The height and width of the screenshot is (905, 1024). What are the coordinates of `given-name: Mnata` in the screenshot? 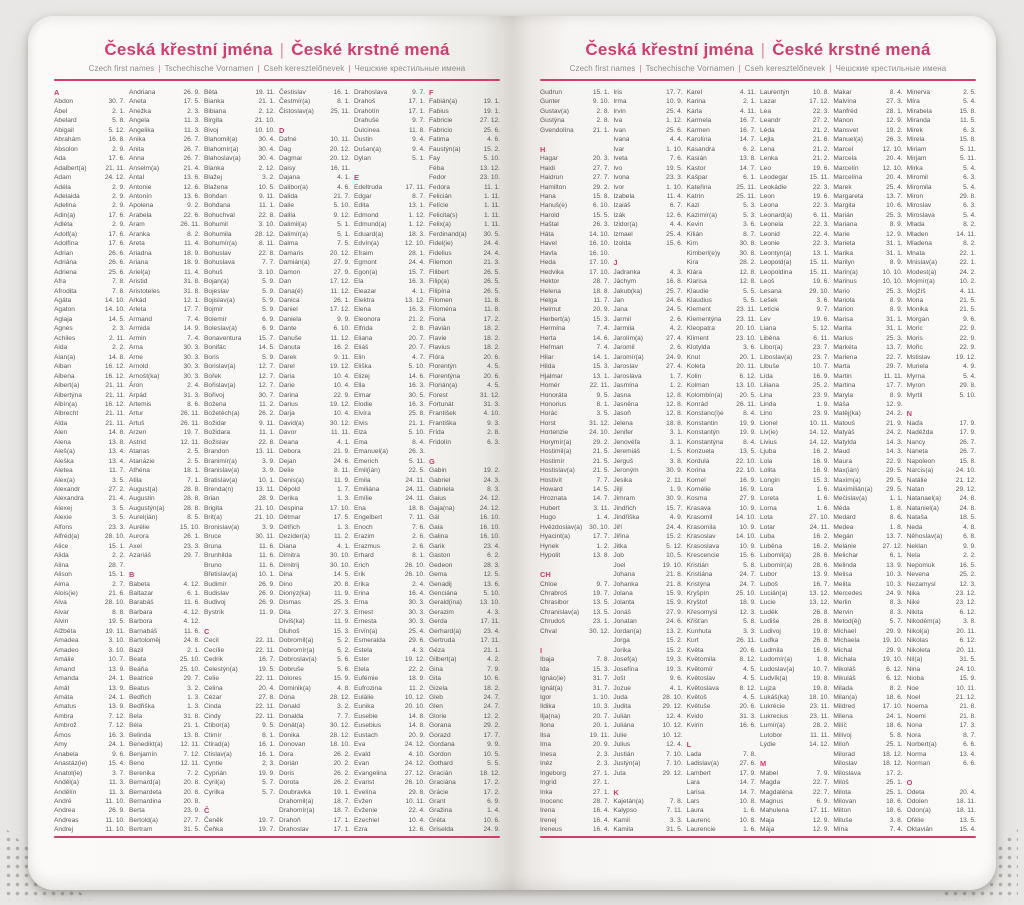 It's located at (915, 253).